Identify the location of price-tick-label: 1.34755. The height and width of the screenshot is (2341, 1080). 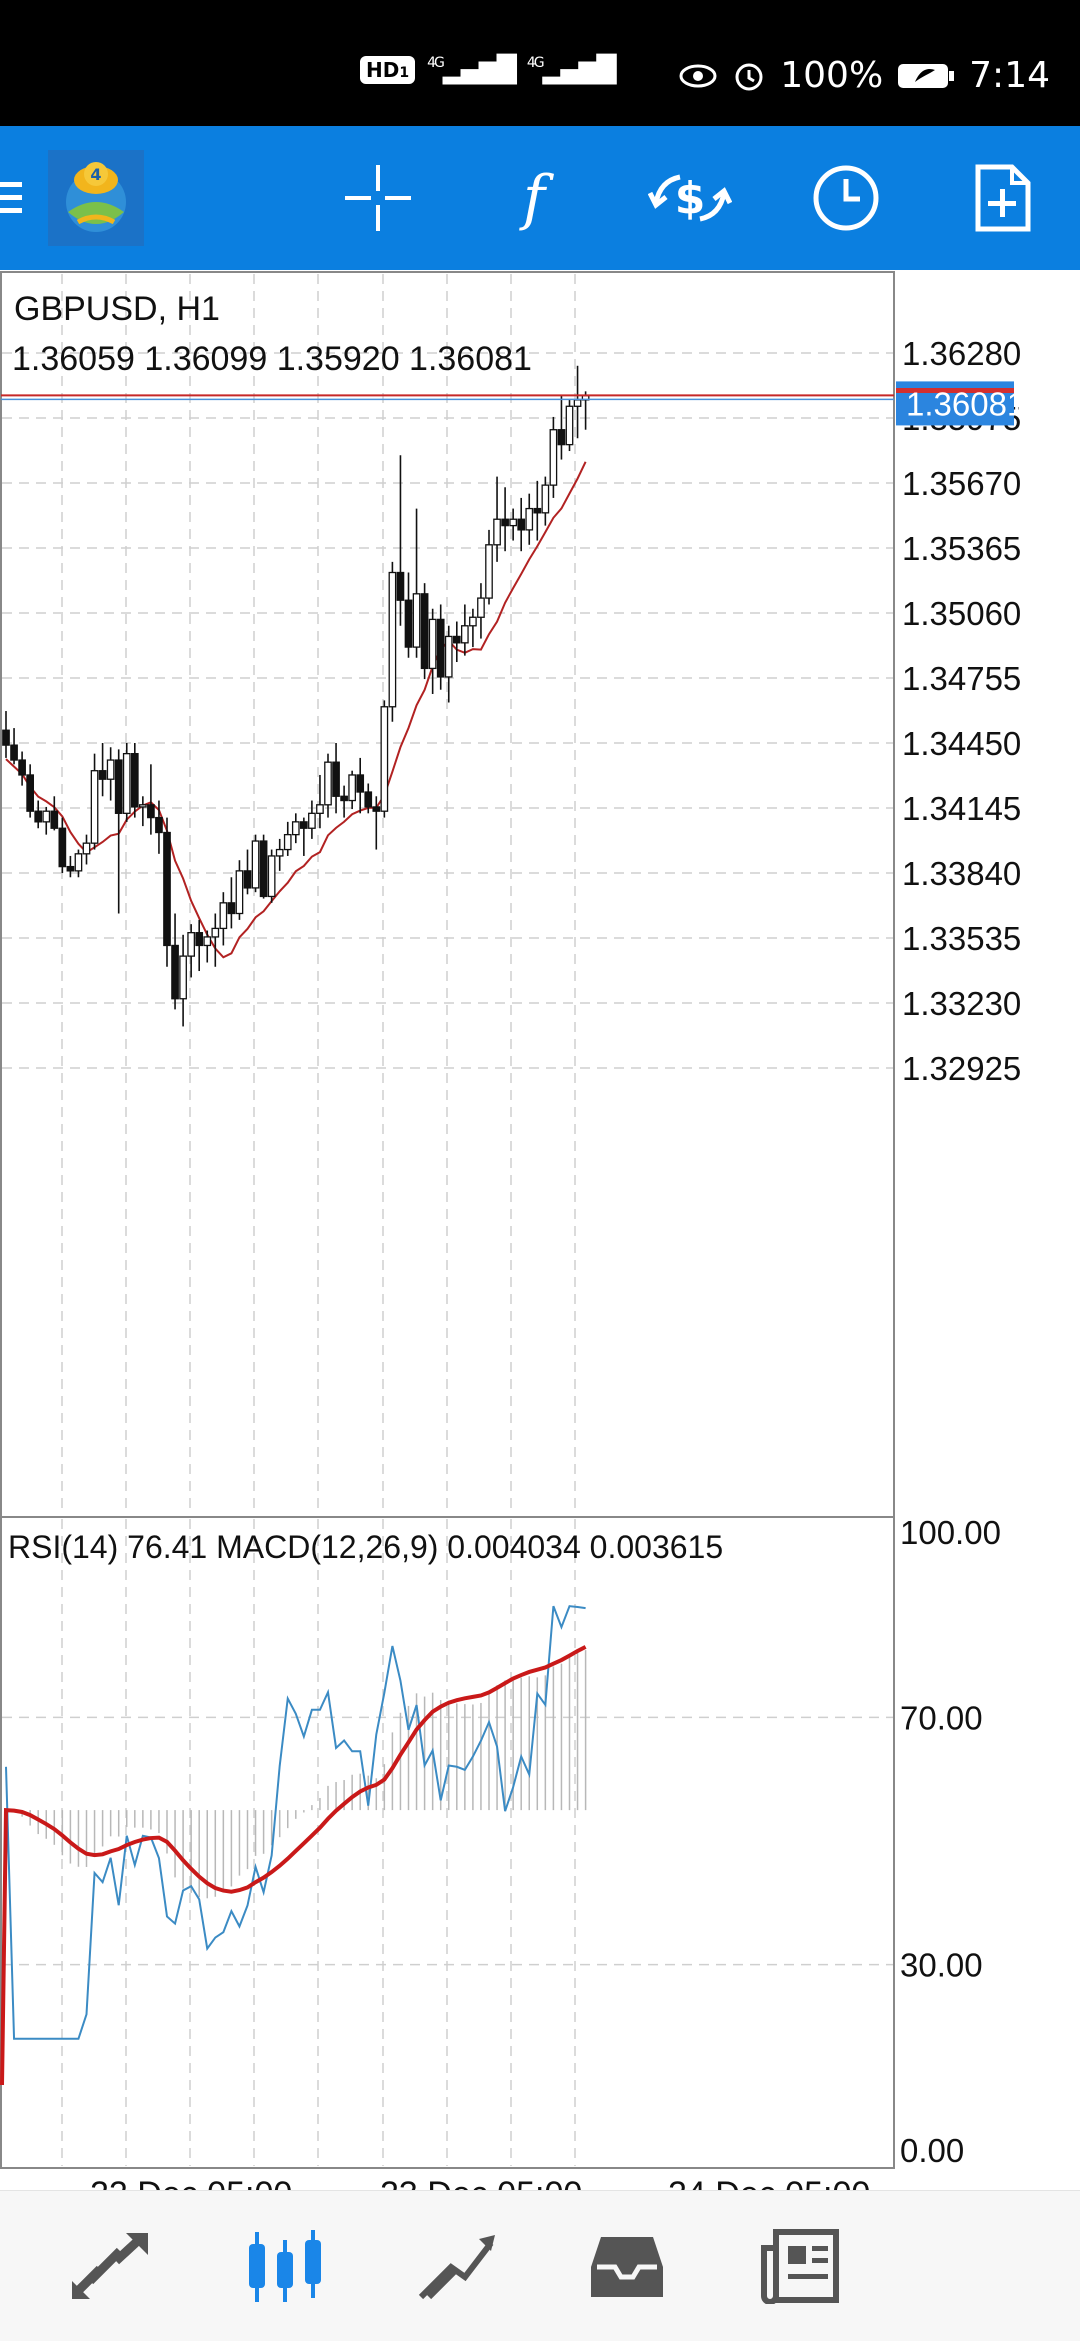
(961, 678).